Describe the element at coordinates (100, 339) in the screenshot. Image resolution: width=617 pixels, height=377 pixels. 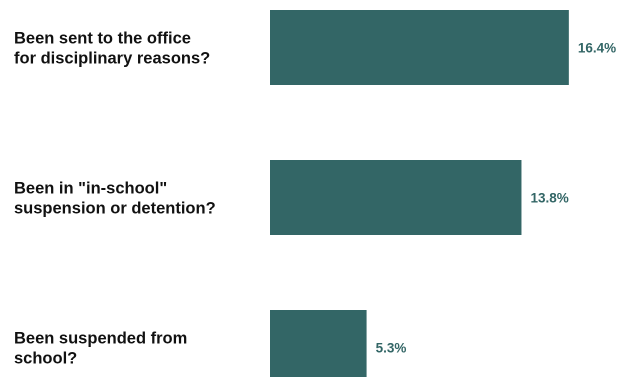
I see `category-label-line: Been suspended from` at that location.